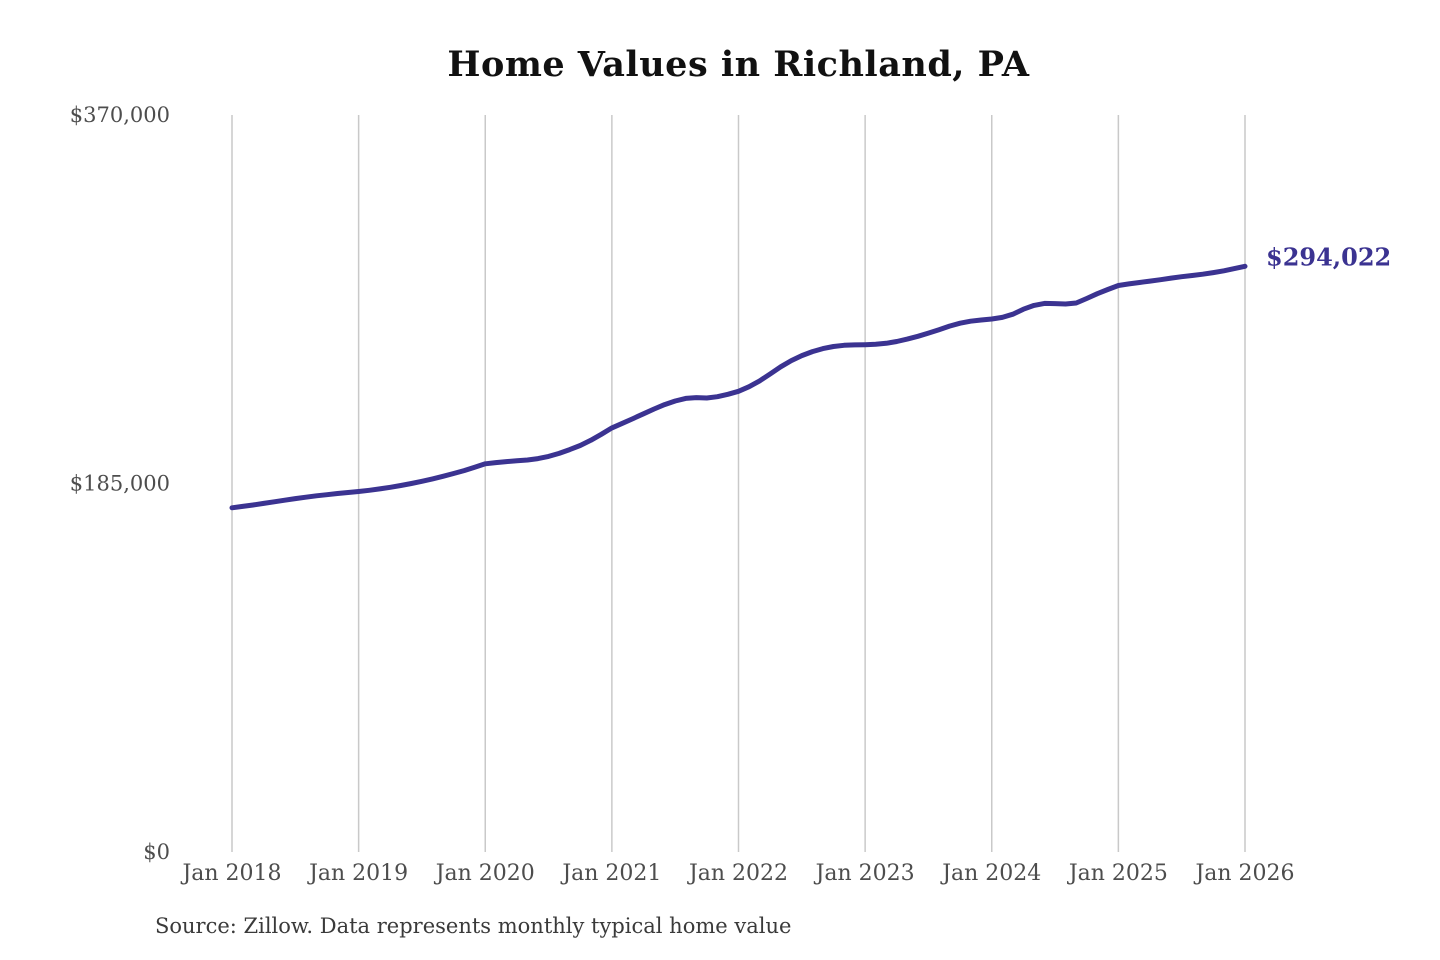 This screenshot has width=1440, height=960. I want to click on end-value-label: $294,022, so click(1328, 256).